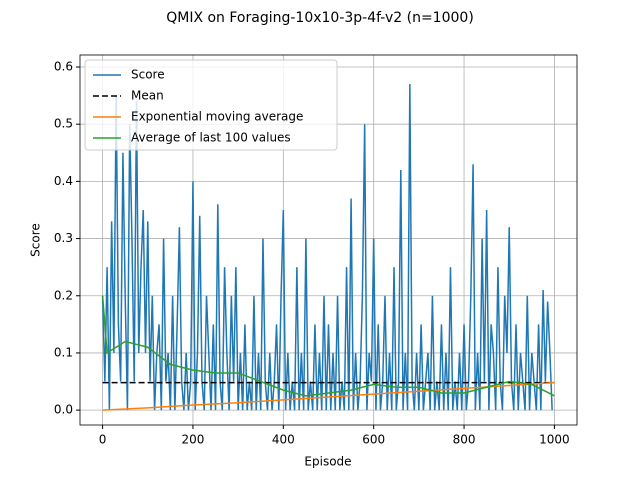 This screenshot has width=640, height=480. I want to click on legend-label: Score, so click(148, 75).